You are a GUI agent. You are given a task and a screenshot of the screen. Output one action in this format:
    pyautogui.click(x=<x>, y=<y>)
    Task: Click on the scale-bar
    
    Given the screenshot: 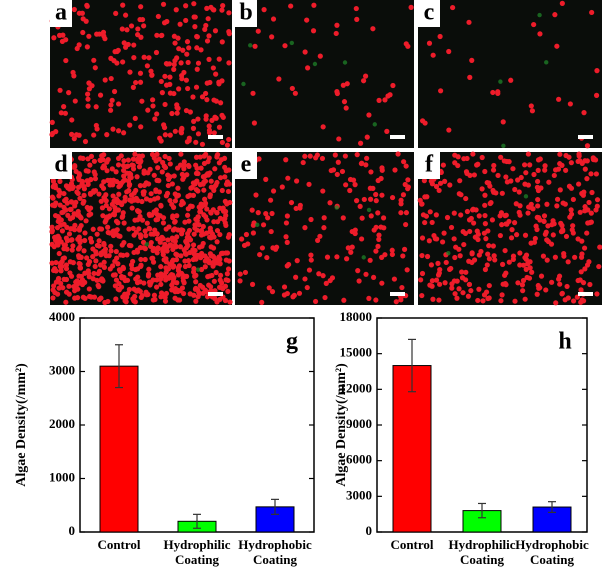 What is the action you would take?
    pyautogui.click(x=215, y=294)
    